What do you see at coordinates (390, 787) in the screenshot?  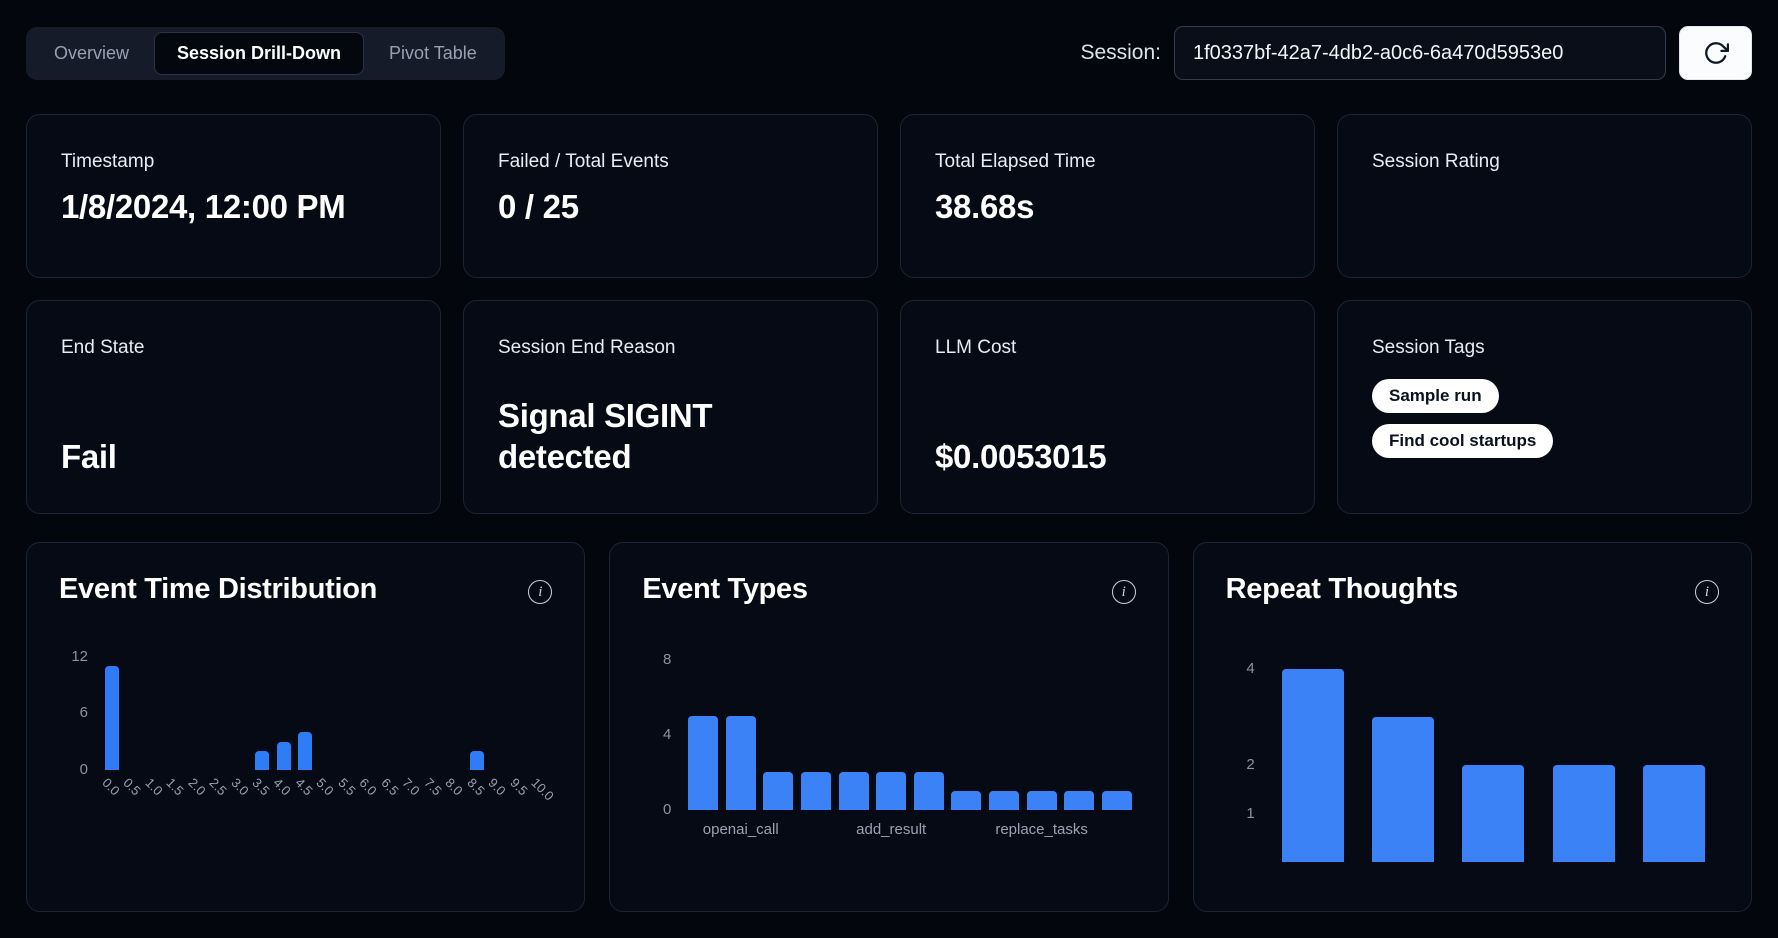 I see `x-tick-label: 6.5` at bounding box center [390, 787].